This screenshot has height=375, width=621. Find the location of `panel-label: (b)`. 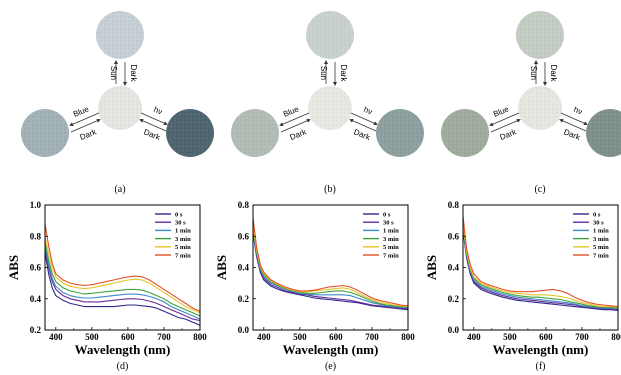

panel-label: (b) is located at coordinates (330, 189).